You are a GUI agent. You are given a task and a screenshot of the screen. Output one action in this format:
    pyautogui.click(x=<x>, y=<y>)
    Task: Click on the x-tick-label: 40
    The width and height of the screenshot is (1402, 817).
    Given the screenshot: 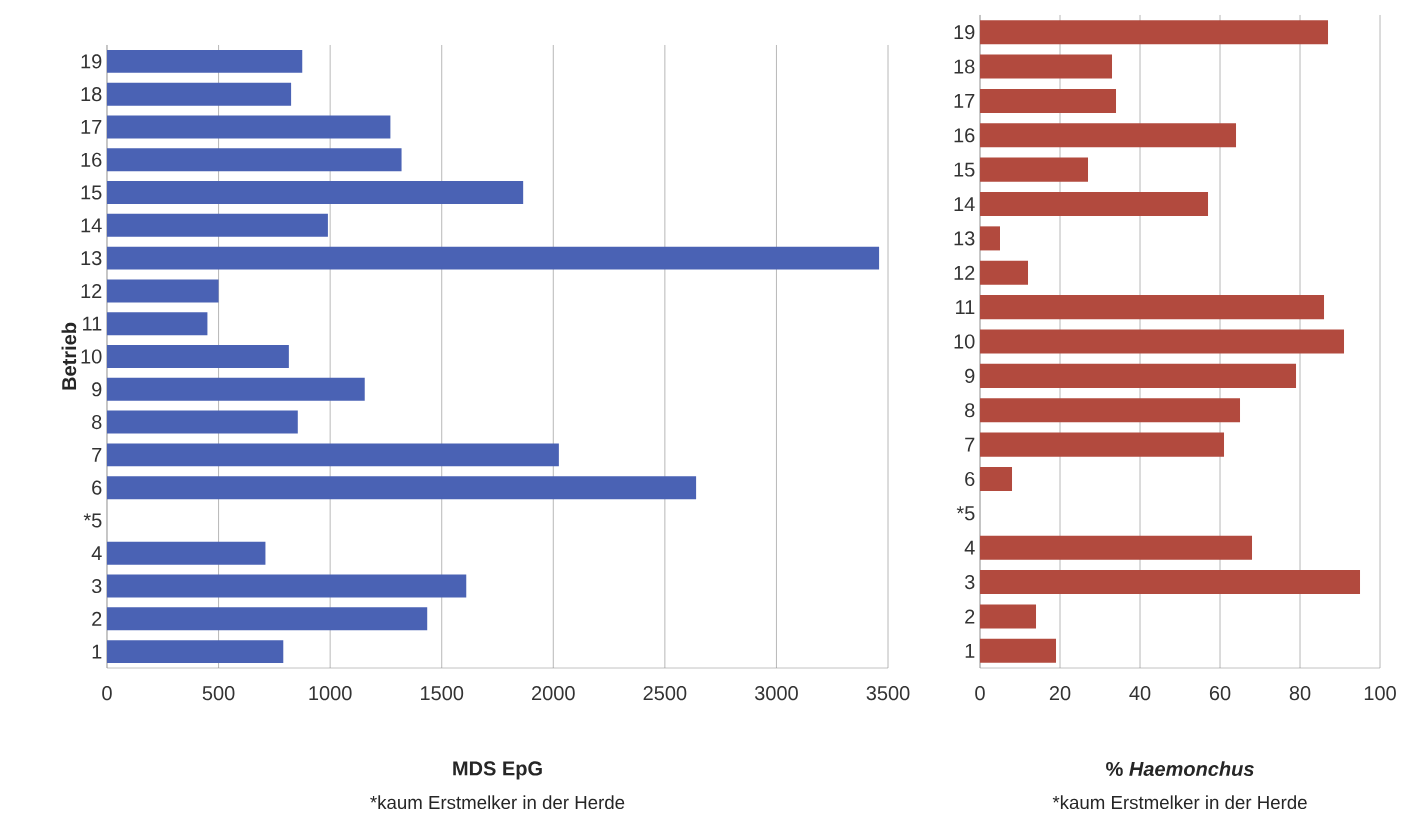 What is the action you would take?
    pyautogui.click(x=1140, y=693)
    